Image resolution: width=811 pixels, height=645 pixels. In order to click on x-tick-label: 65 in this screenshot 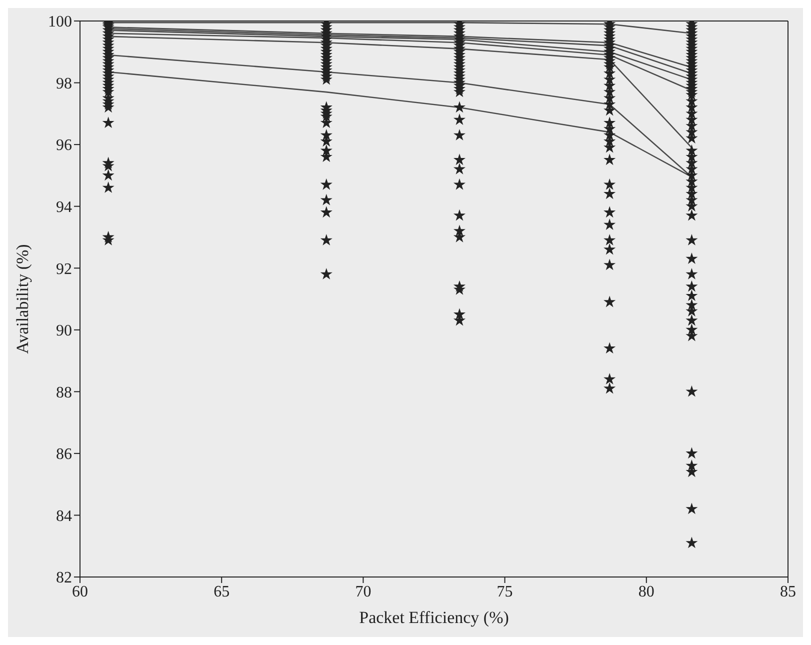, I will do `click(222, 591)`.